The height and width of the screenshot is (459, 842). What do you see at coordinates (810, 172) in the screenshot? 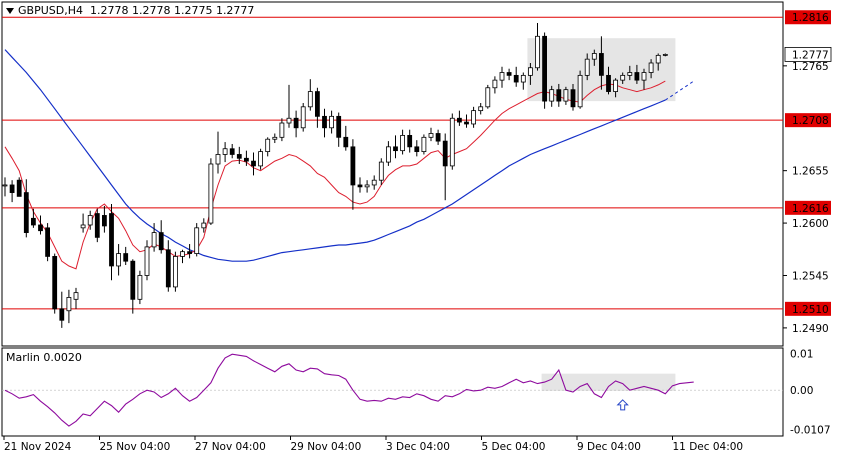
I see `price-tick-label: 1.2655` at bounding box center [810, 172].